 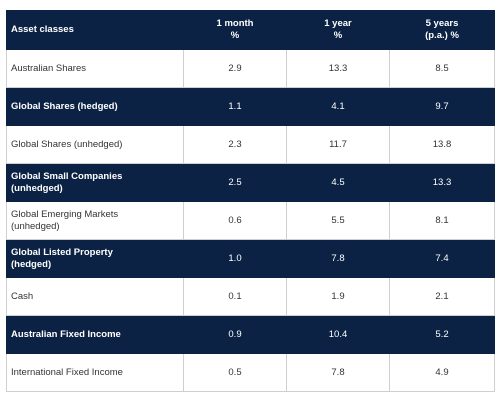 I want to click on five-year-value: 4.9, so click(x=442, y=372).